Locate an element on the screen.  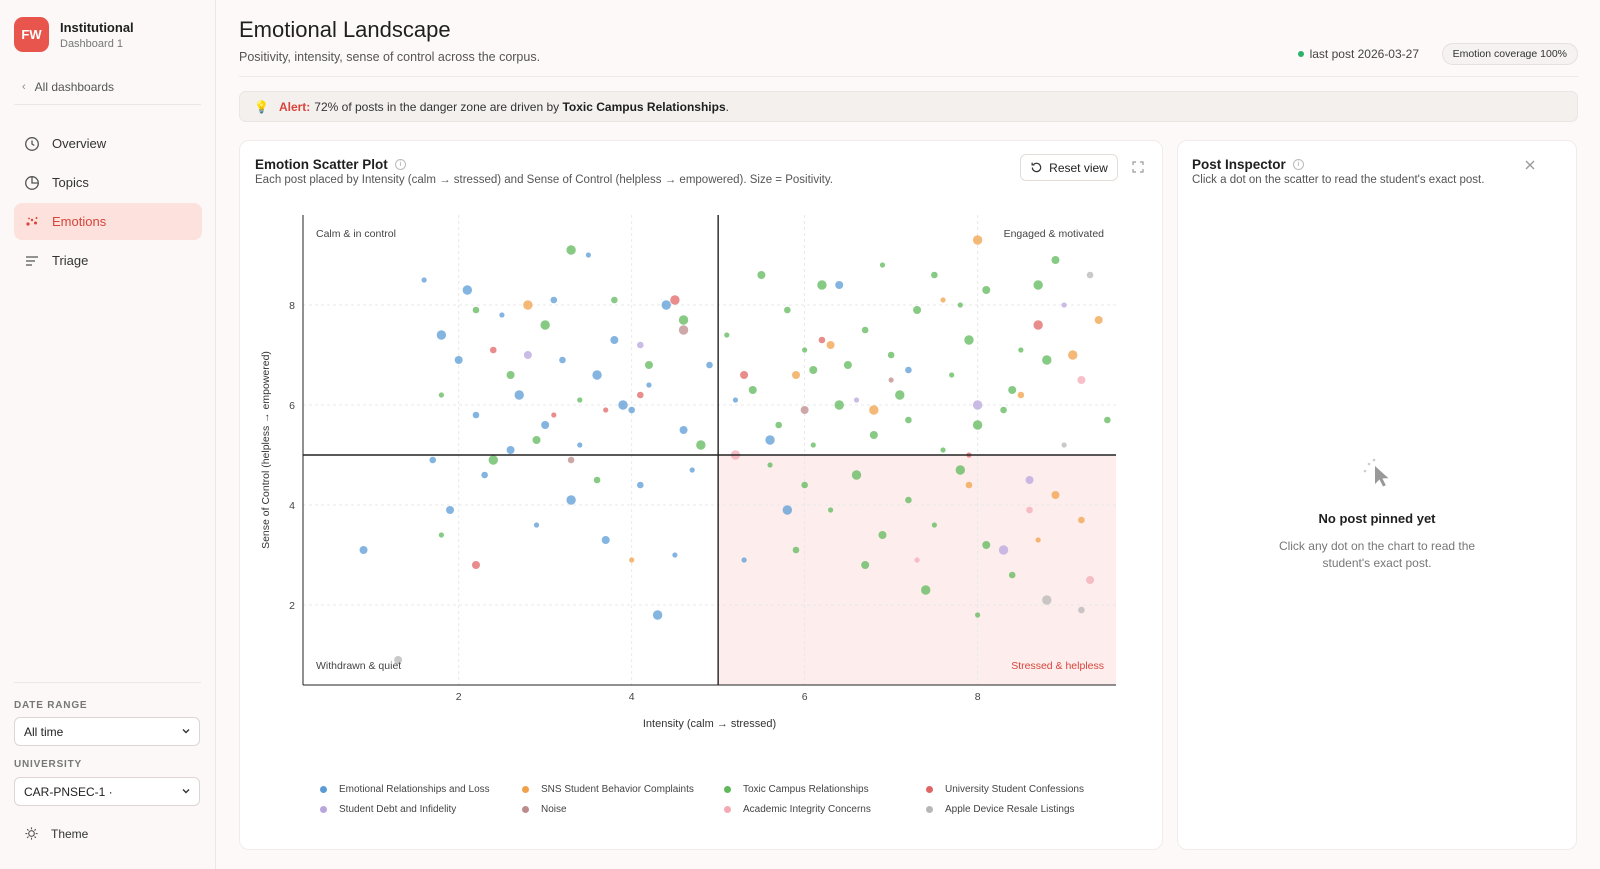
legend-item: Emotional Relationships and Loss is located at coordinates (421, 789).